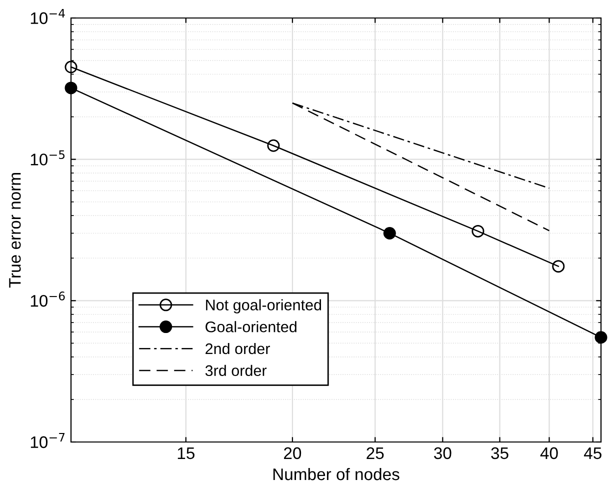 This screenshot has height=498, width=614. I want to click on y-tick-label: 10$^{−7}$, so click(47, 440).